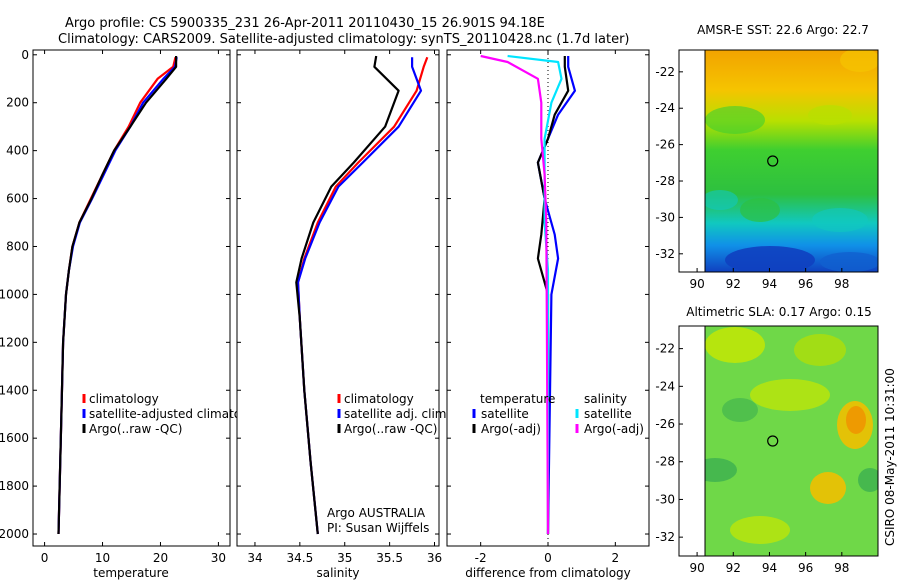 This screenshot has width=900, height=580. What do you see at coordinates (783, 30) in the screenshot?
I see `sst-map-title: AMSR-E SST: 22.6 Argo: 22.7` at bounding box center [783, 30].